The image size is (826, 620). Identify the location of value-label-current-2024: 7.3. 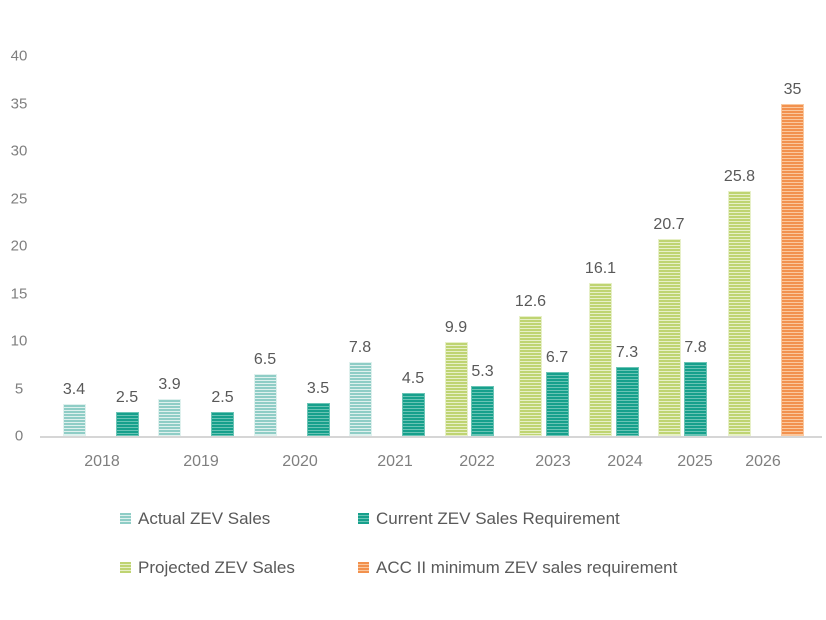
(627, 352).